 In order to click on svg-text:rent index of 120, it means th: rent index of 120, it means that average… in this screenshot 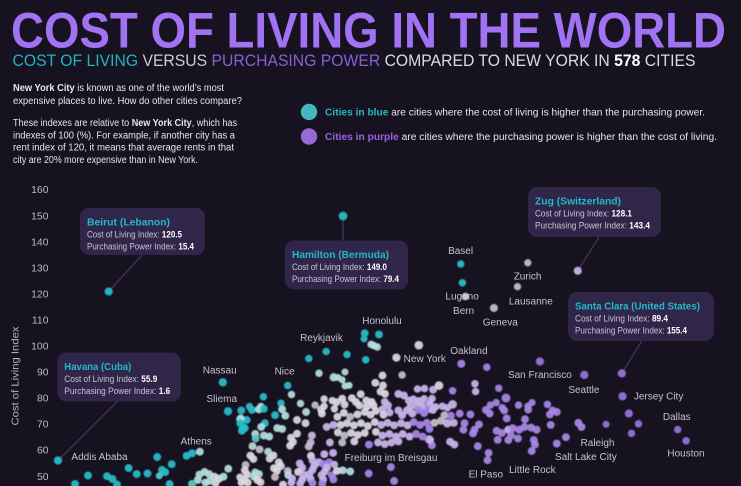, I will do `click(123, 148)`.